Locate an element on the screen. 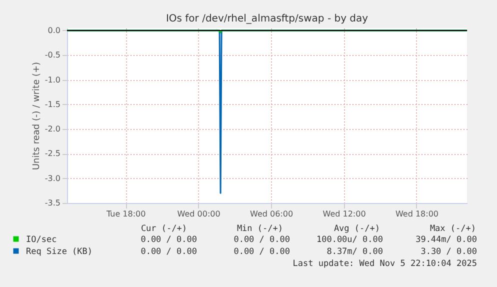  y-tick-label: -2.5 is located at coordinates (52, 153).